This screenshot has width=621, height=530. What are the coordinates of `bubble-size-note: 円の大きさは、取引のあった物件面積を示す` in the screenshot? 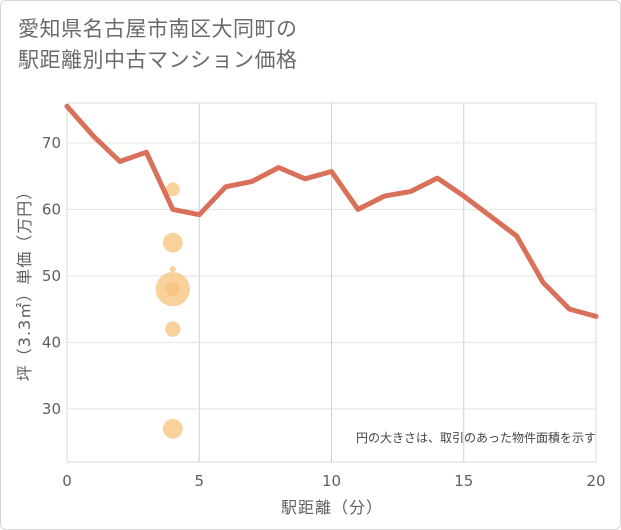 It's located at (476, 437).